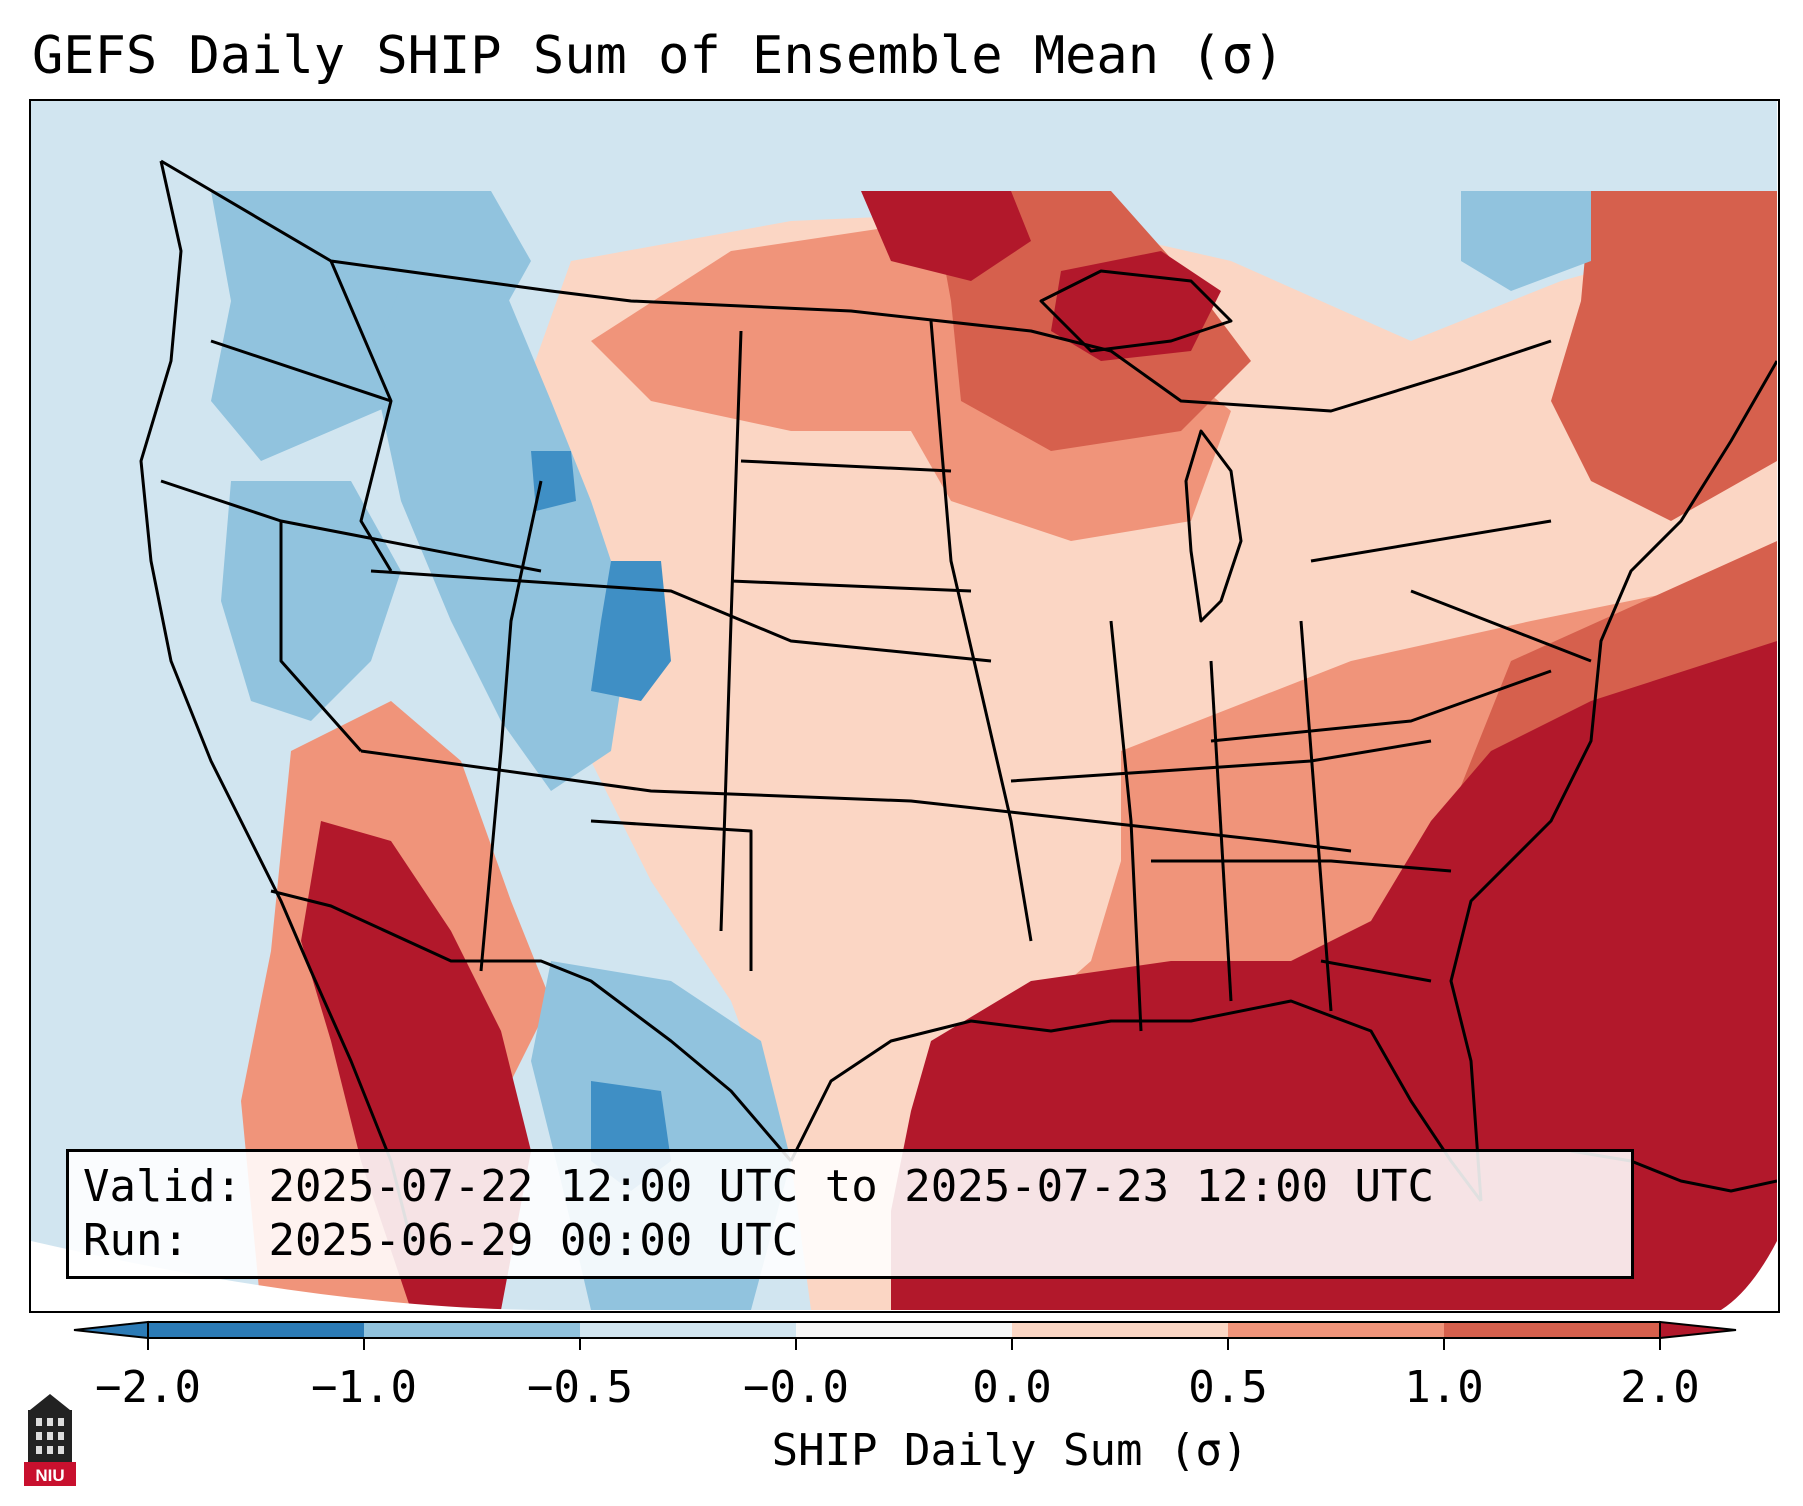 The image size is (1803, 1506). What do you see at coordinates (50, 1440) in the screenshot?
I see `university-tower-icon: NIU` at bounding box center [50, 1440].